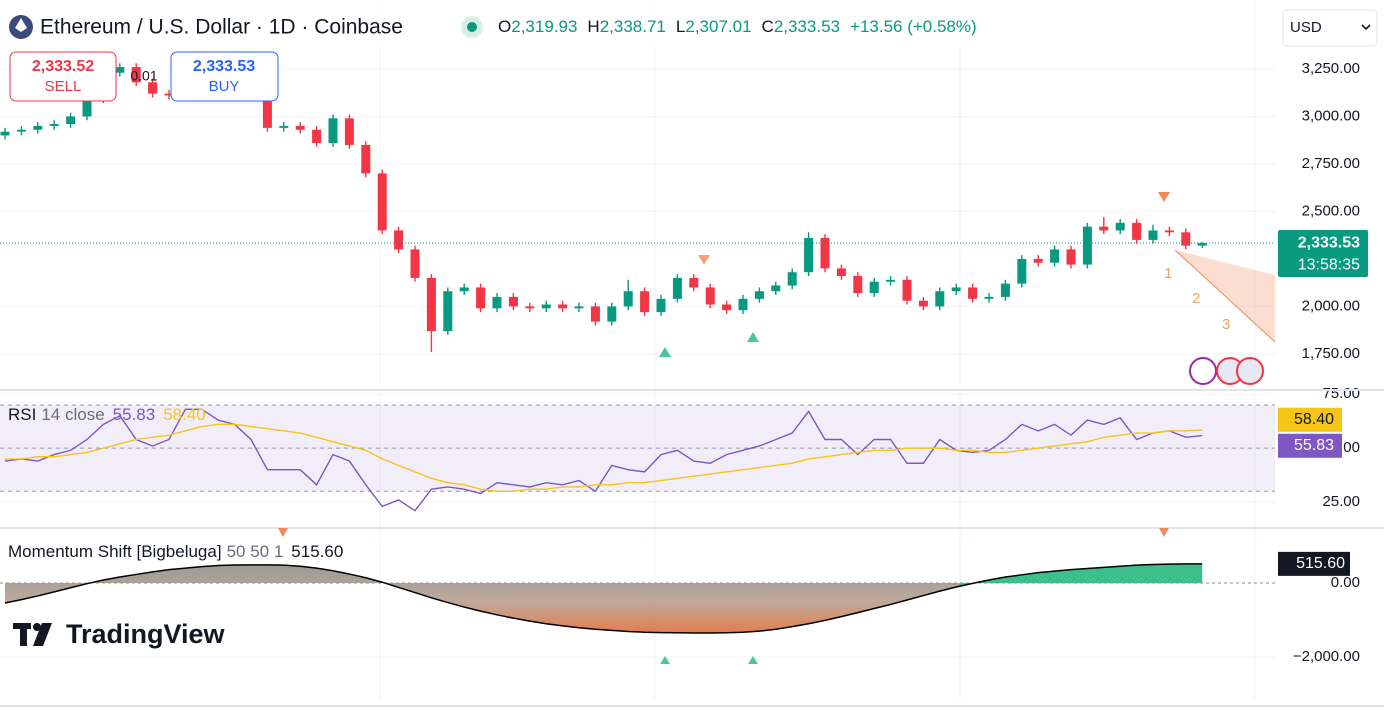 This screenshot has height=710, width=1384. What do you see at coordinates (1326, 656) in the screenshot?
I see `y-tick-label: −2,000.00` at bounding box center [1326, 656].